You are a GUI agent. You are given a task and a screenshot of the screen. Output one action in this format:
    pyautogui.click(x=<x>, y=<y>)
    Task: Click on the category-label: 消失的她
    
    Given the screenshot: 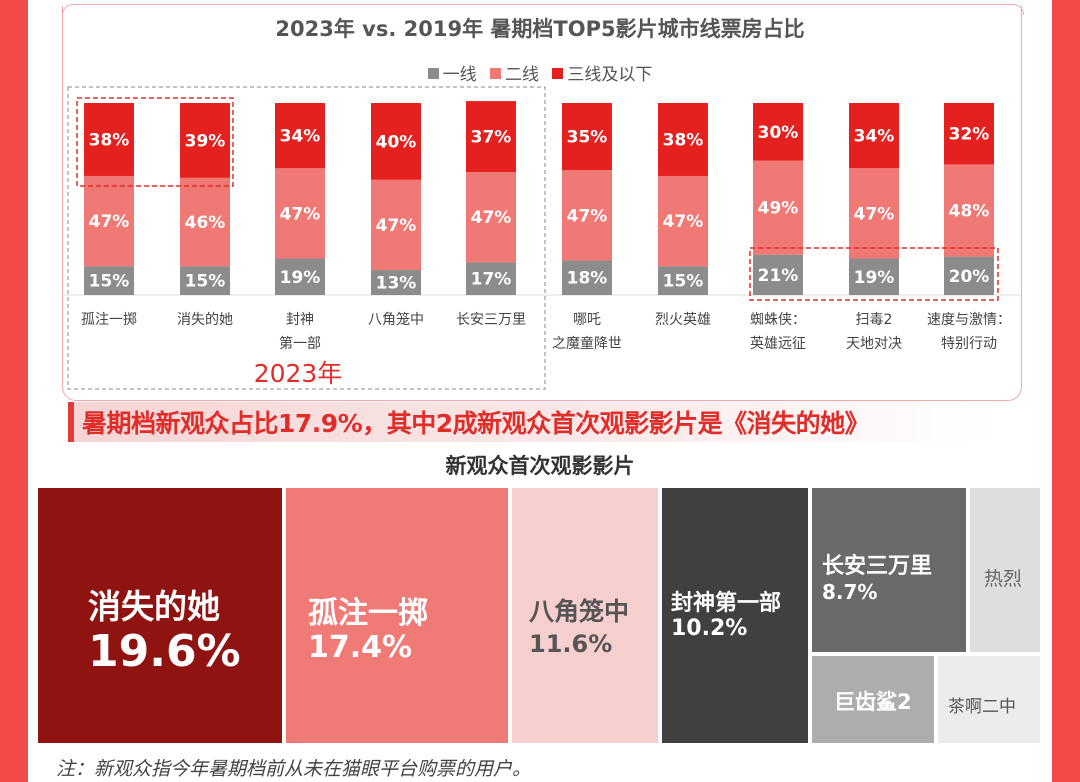 What is the action you would take?
    pyautogui.click(x=205, y=320)
    